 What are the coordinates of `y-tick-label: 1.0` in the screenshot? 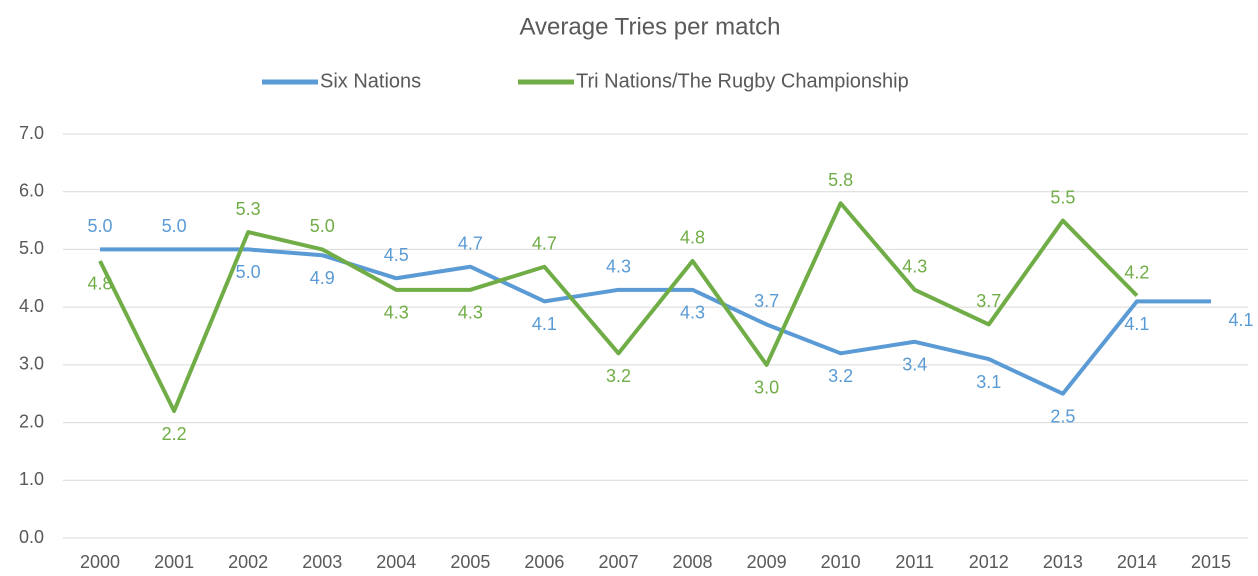 It's located at (31, 479).